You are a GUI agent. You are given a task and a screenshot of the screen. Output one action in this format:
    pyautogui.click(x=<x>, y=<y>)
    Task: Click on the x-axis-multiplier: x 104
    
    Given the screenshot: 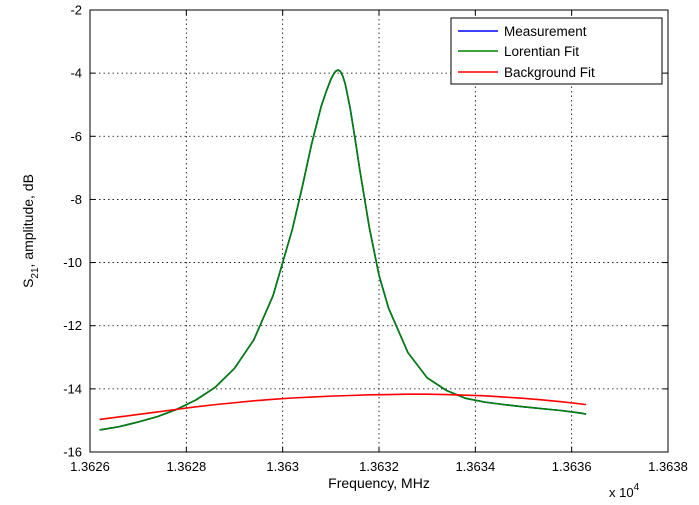 What is the action you would take?
    pyautogui.click(x=624, y=491)
    